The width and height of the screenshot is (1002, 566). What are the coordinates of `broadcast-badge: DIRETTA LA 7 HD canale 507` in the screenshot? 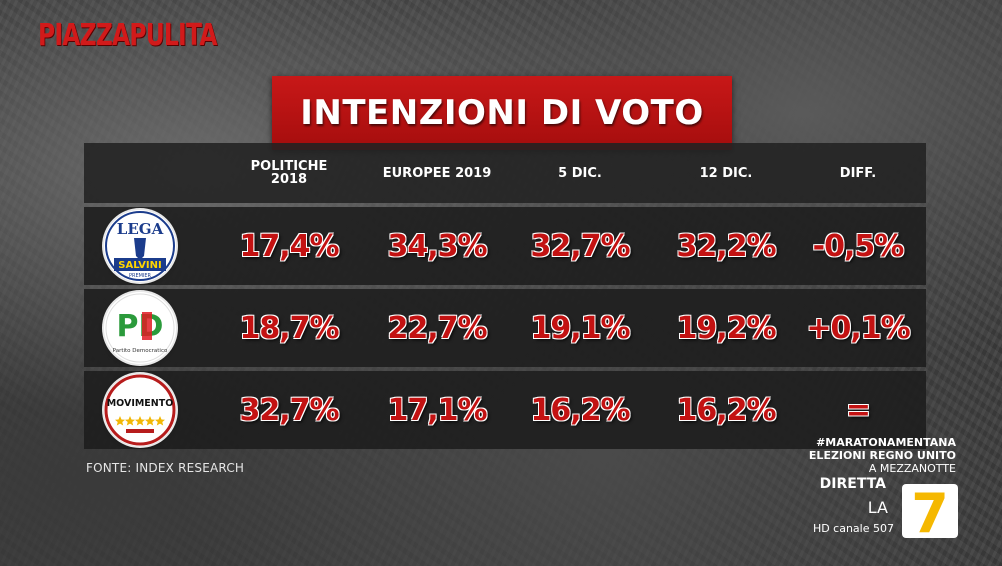 It's located at (883, 508).